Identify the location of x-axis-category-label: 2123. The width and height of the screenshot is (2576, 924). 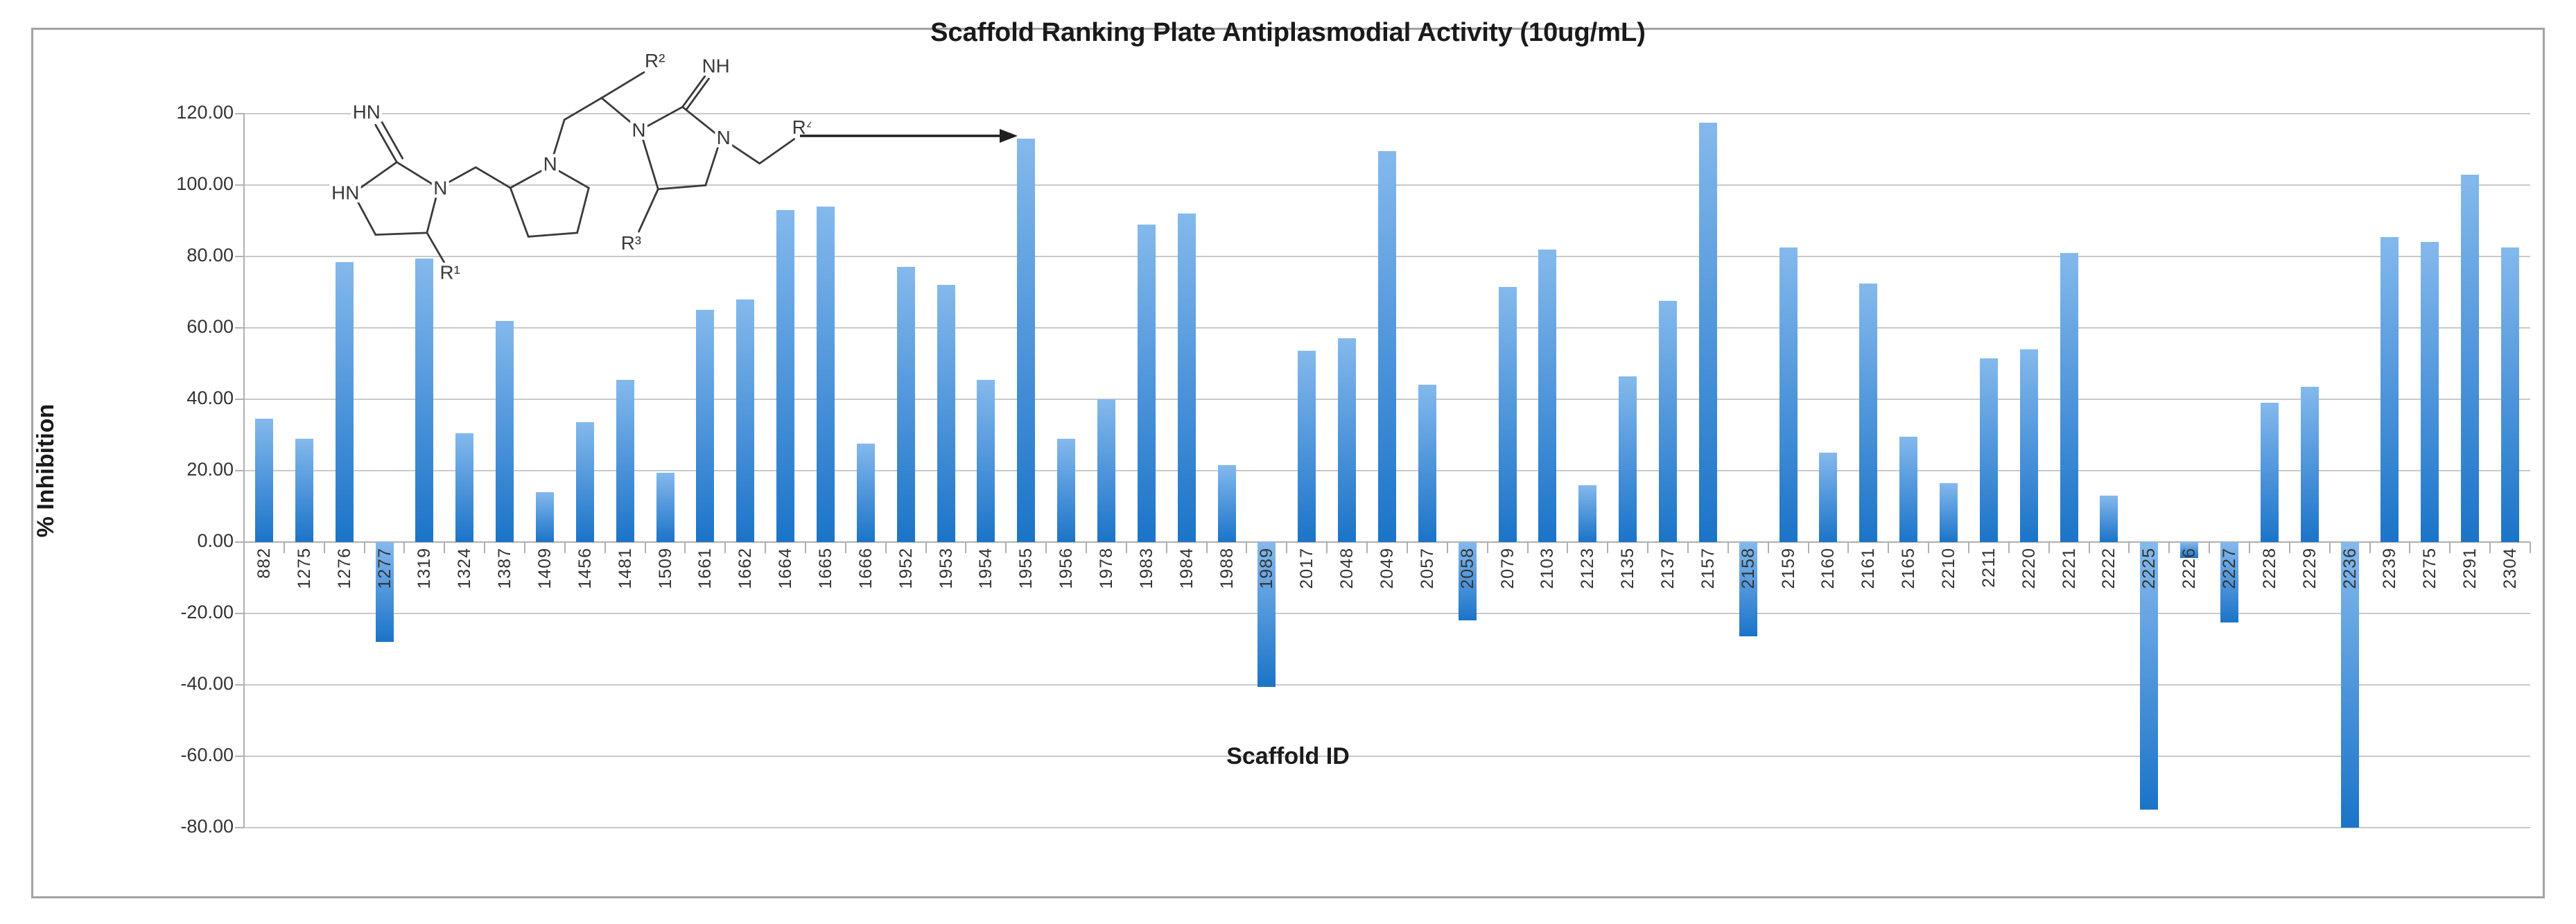
(1588, 568).